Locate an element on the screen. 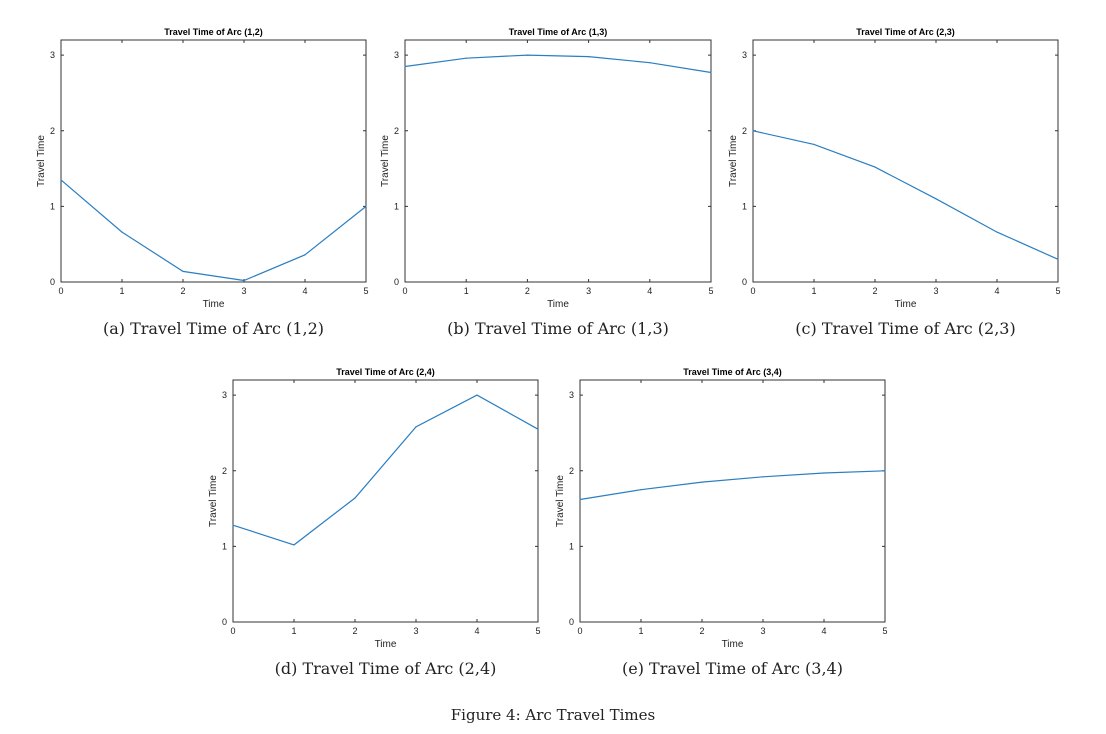 This screenshot has height=734, width=1106. chart-title: Travel Time of Arc (1,2) is located at coordinates (213, 32).